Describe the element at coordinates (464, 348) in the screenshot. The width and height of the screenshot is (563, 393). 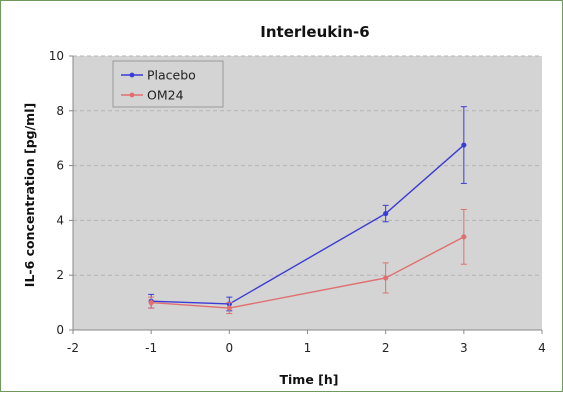
I see `x-tick-label: 3` at that location.